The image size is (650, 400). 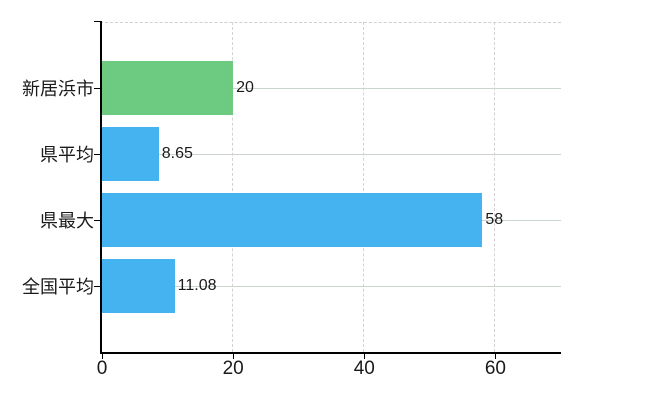 I want to click on category-label: 新居浜市, so click(x=58, y=89).